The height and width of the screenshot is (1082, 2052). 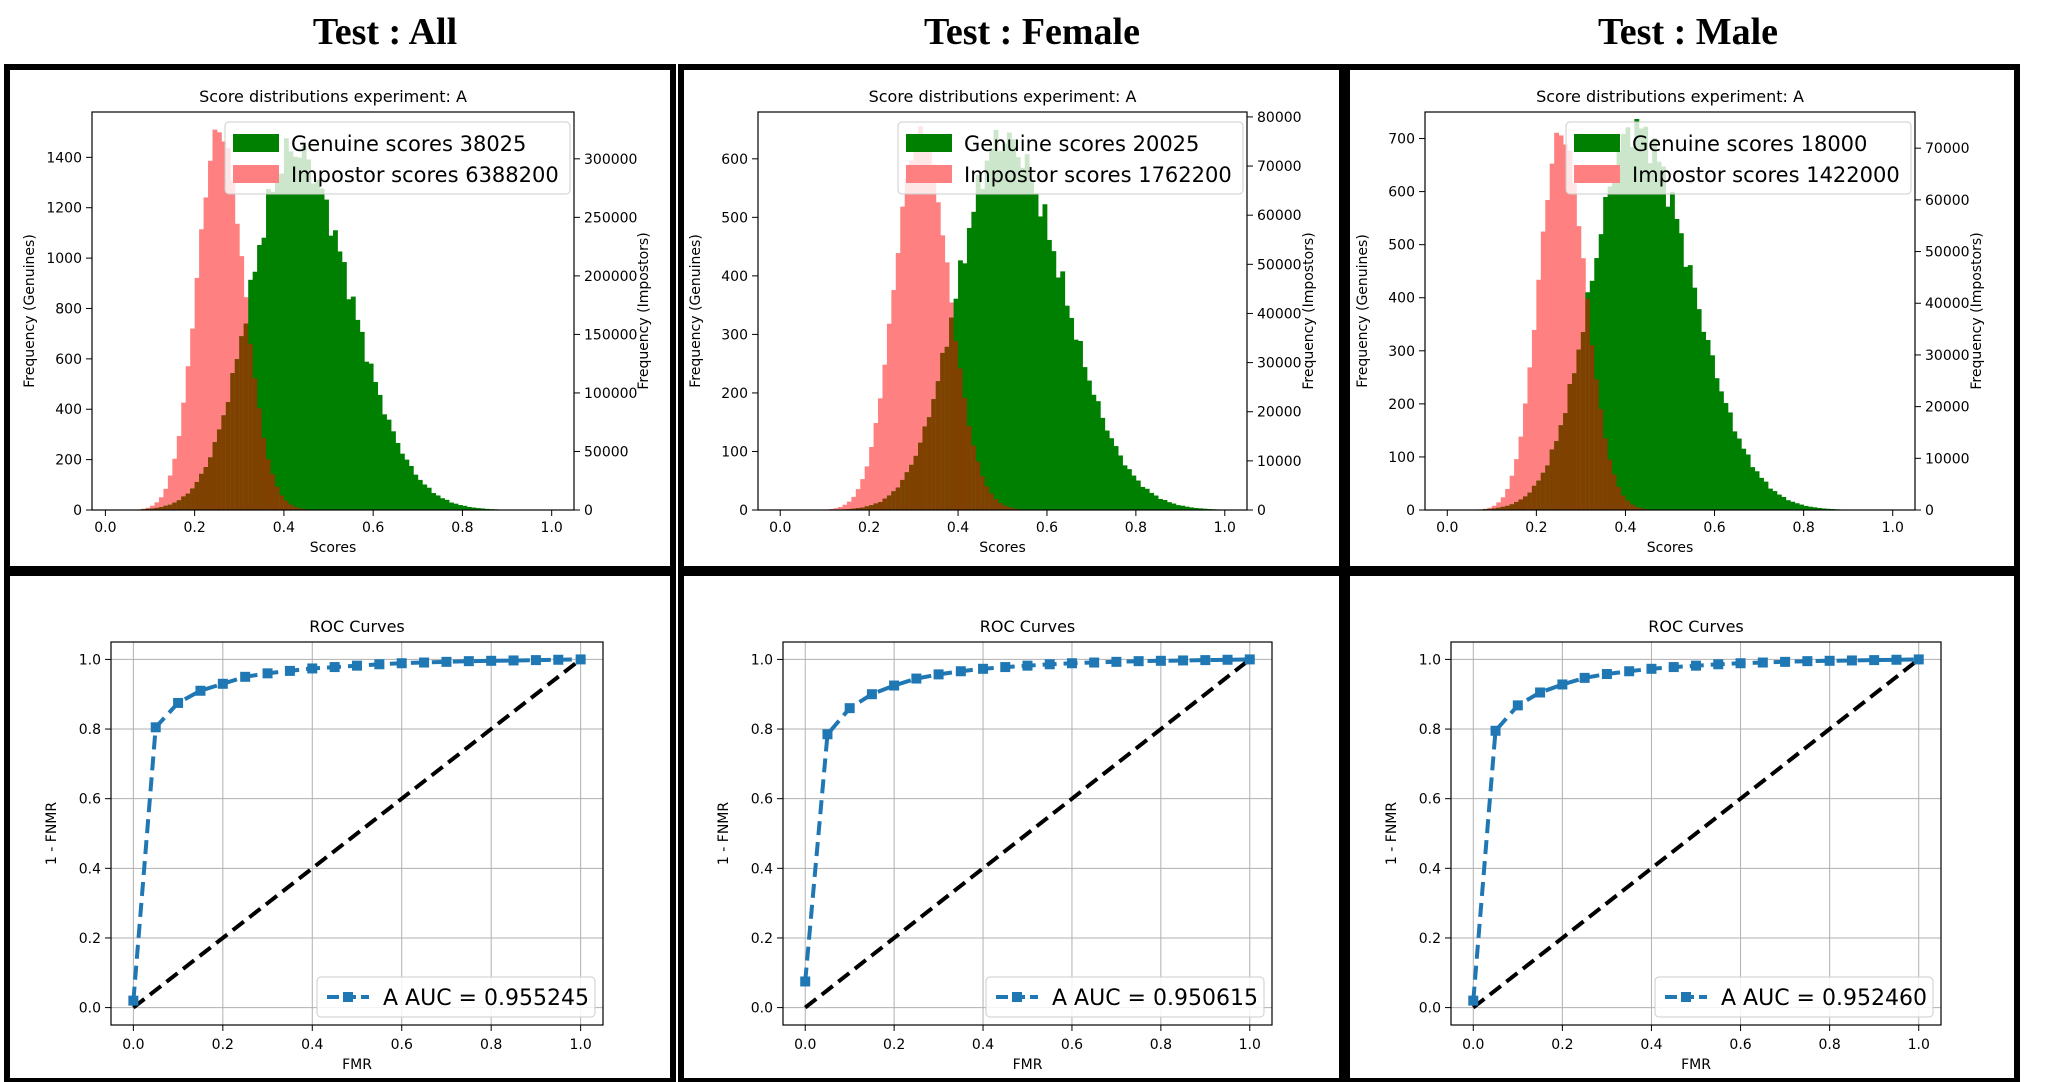 What do you see at coordinates (1027, 833) in the screenshot?
I see `chance-line` at bounding box center [1027, 833].